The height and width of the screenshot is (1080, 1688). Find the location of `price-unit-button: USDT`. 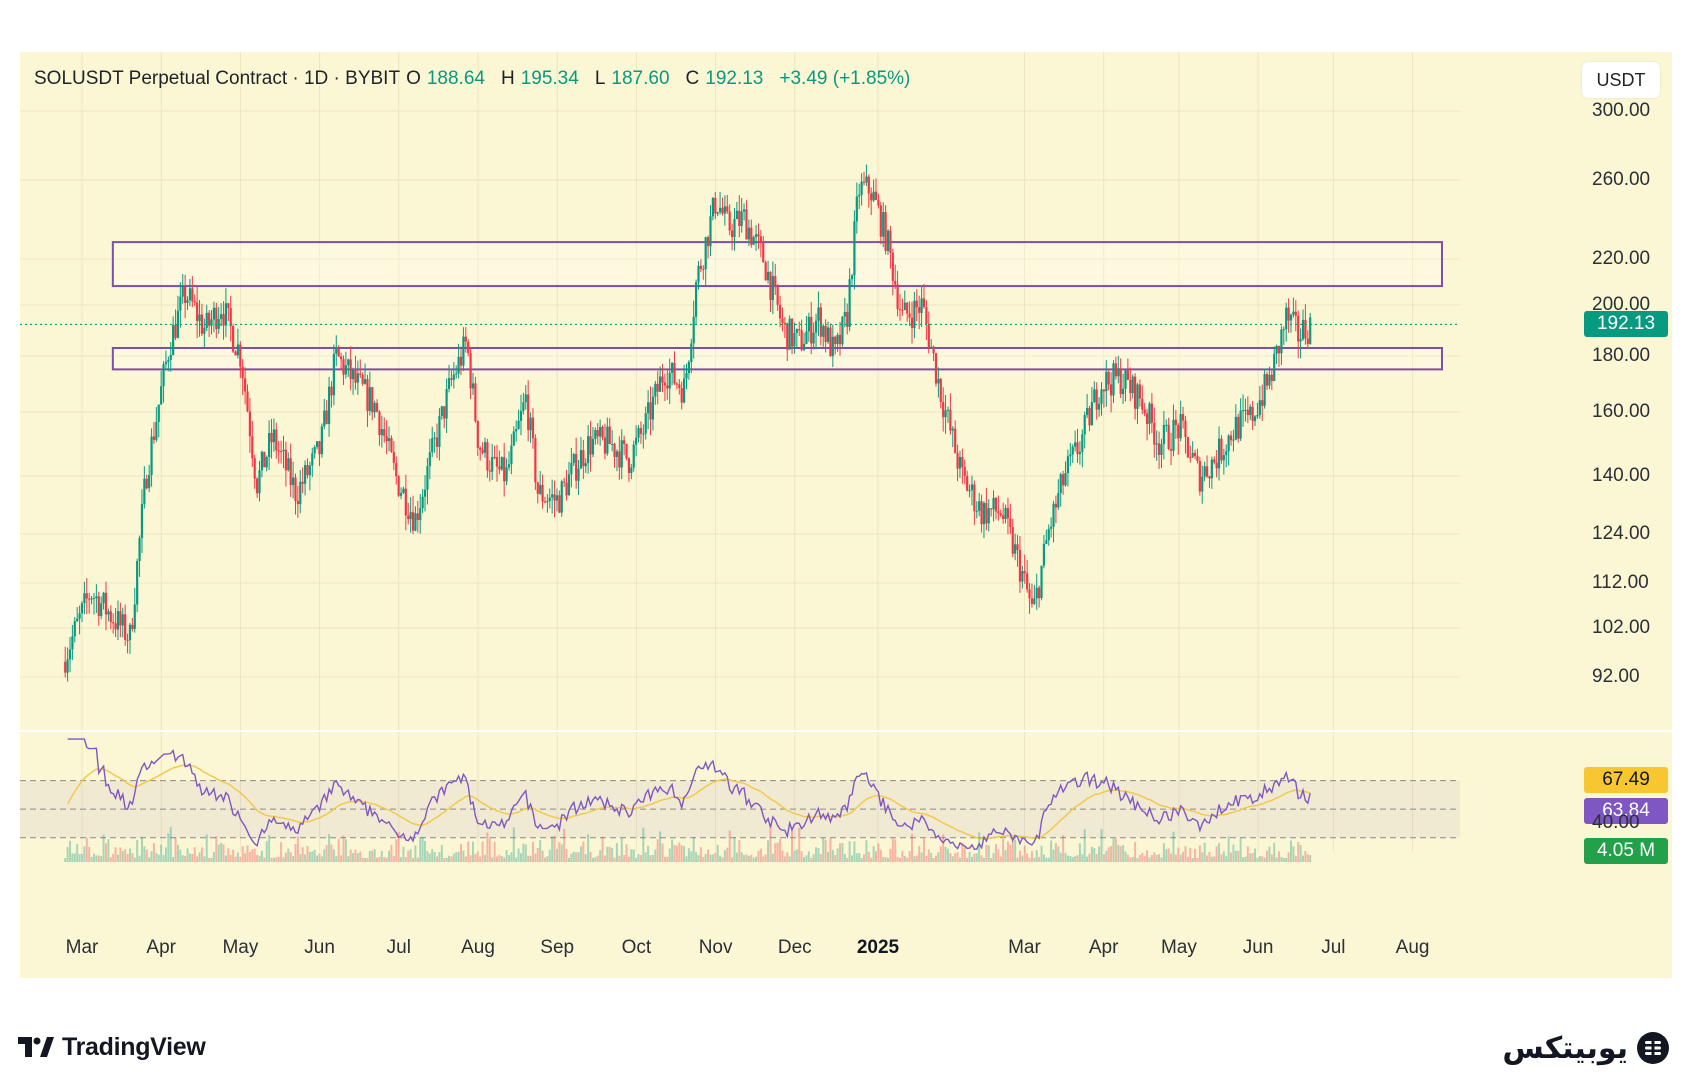

price-unit-button: USDT is located at coordinates (1621, 80).